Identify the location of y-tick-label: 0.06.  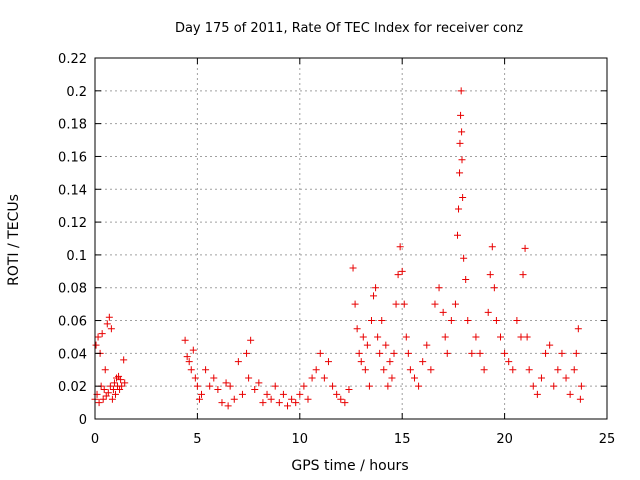
(72, 322).